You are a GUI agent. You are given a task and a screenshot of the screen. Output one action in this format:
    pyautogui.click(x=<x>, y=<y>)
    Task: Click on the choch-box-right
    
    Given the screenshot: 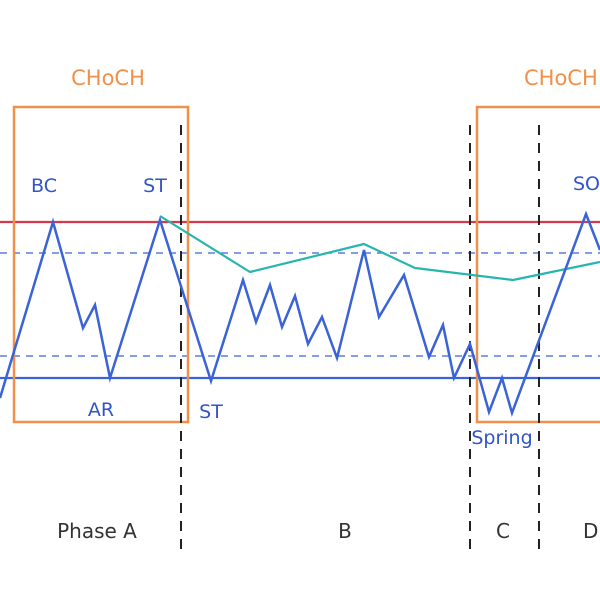 What is the action you would take?
    pyautogui.click(x=537, y=264)
    